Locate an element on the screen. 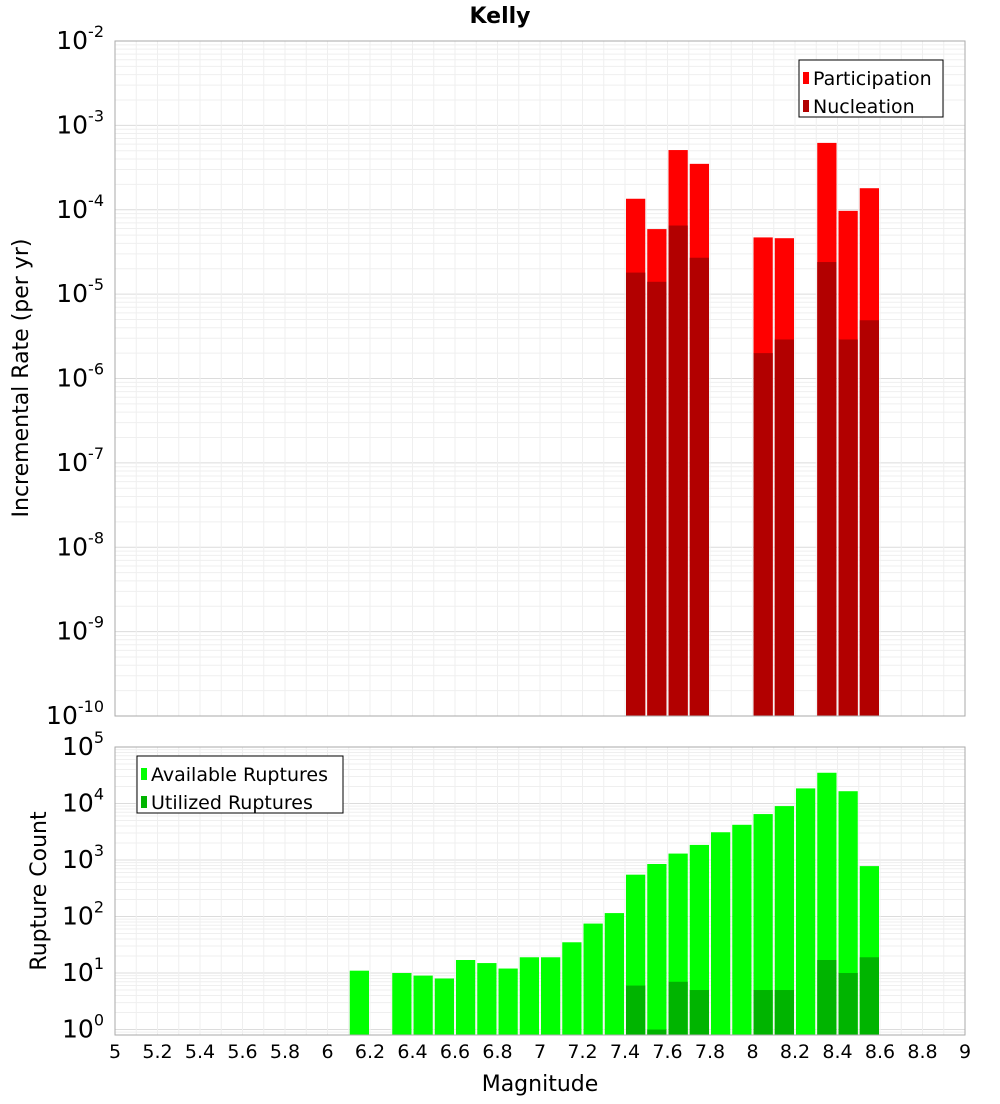 The image size is (1000, 1104). bottom-bars is located at coordinates (614, 903).